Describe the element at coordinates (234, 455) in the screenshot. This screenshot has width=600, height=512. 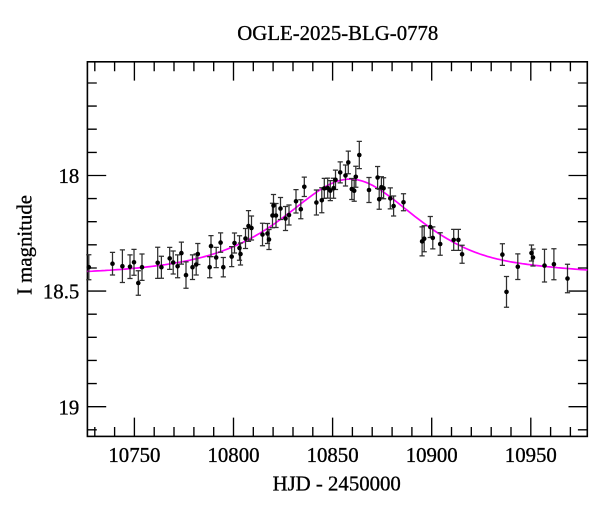
I see `svg-text: 10800` at that location.